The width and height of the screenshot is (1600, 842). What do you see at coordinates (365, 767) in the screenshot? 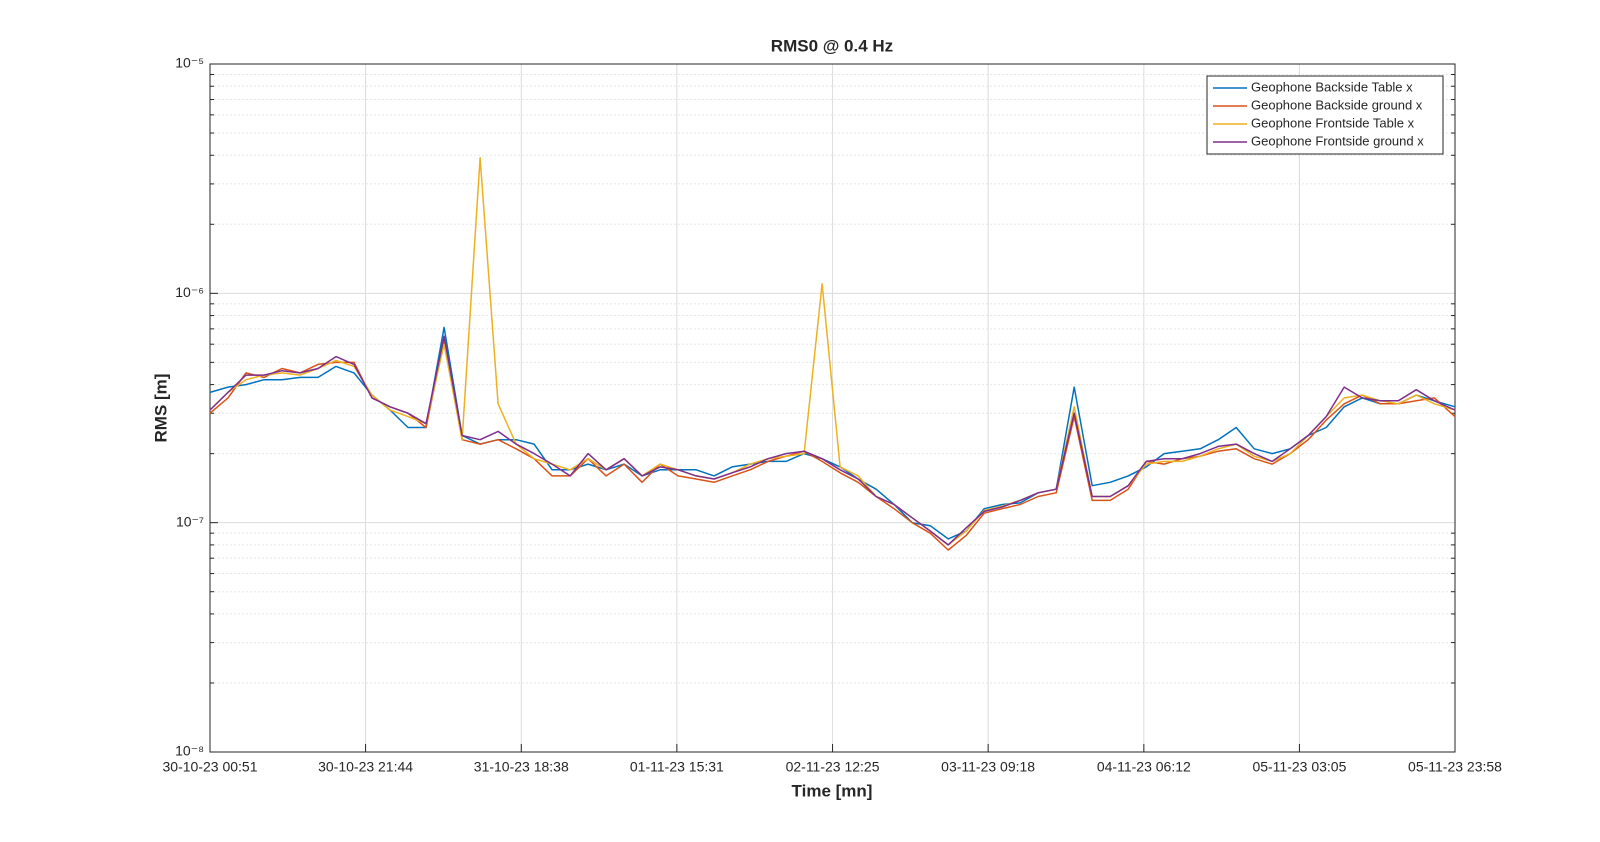
I see `x-tick-label: 30-10-23 21:44` at bounding box center [365, 767].